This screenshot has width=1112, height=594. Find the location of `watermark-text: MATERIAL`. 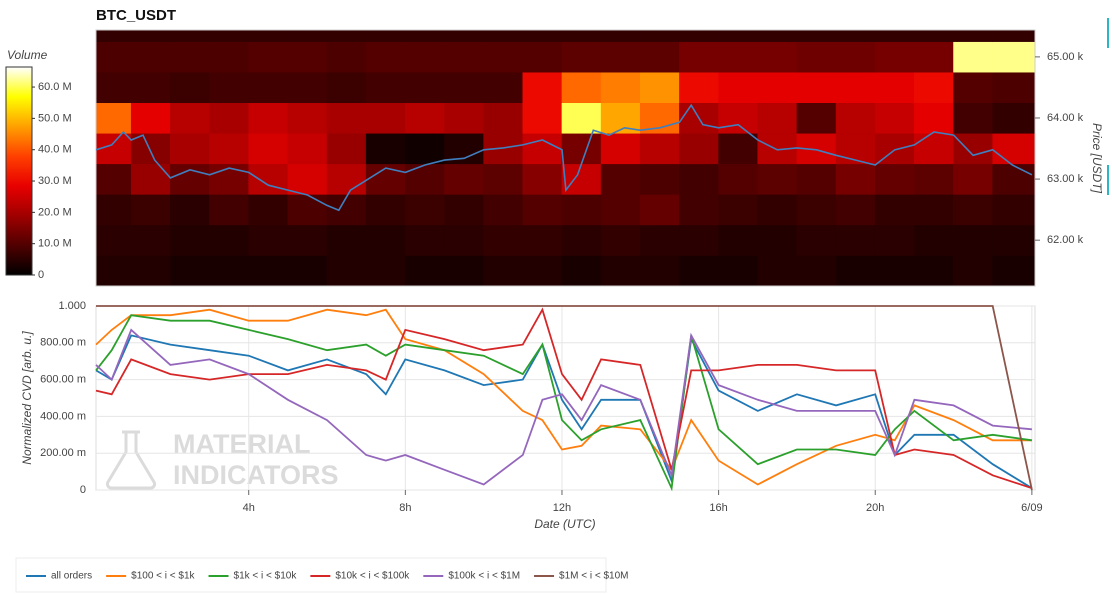

watermark-text: MATERIAL is located at coordinates (241, 444).